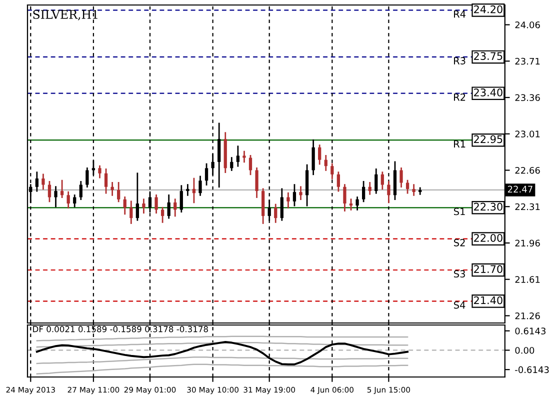  What do you see at coordinates (524, 350) in the screenshot?
I see `y-tick-label: 0.00` at bounding box center [524, 350].